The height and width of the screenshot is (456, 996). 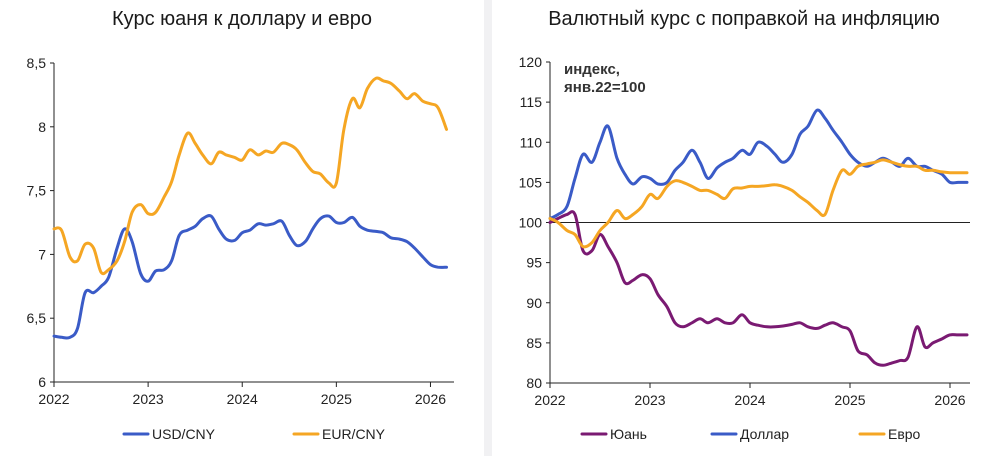 What do you see at coordinates (534, 263) in the screenshot?
I see `right-y-tick-label: 95` at bounding box center [534, 263].